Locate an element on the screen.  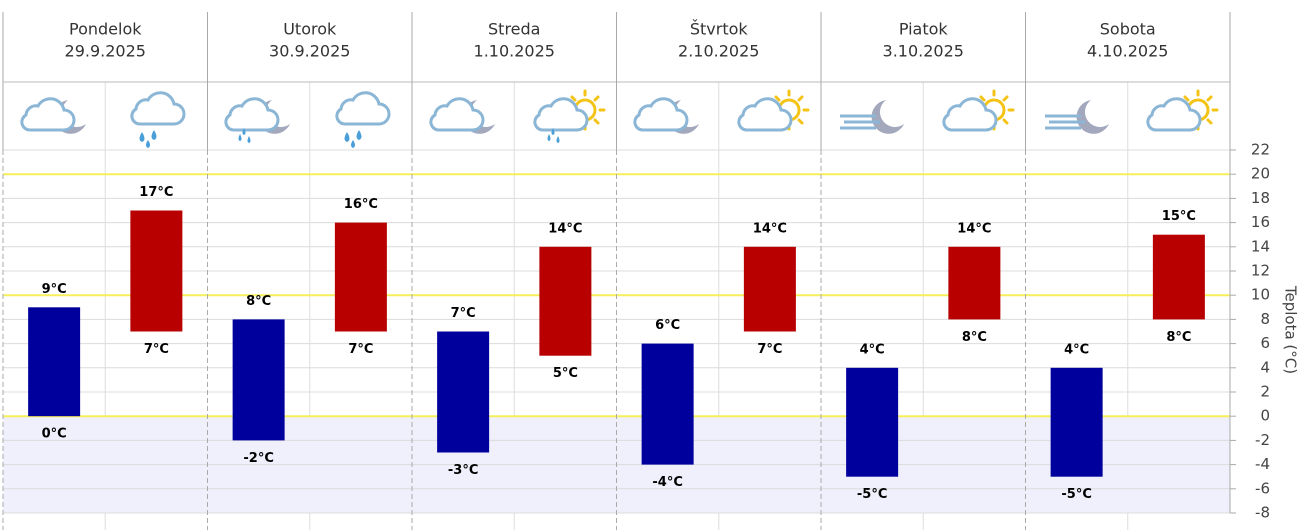
y-tick-label: 8 is located at coordinates (1265, 319).